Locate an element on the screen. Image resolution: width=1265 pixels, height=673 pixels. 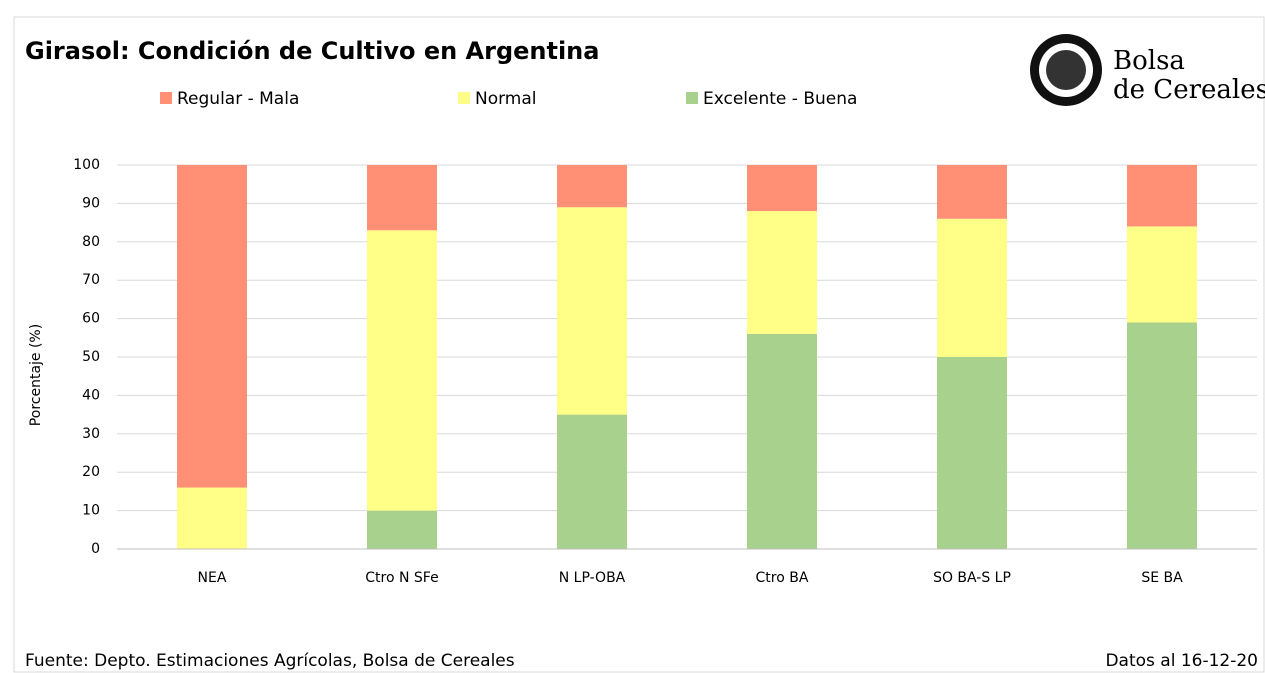
y-tick-label: 70 is located at coordinates (91, 280).